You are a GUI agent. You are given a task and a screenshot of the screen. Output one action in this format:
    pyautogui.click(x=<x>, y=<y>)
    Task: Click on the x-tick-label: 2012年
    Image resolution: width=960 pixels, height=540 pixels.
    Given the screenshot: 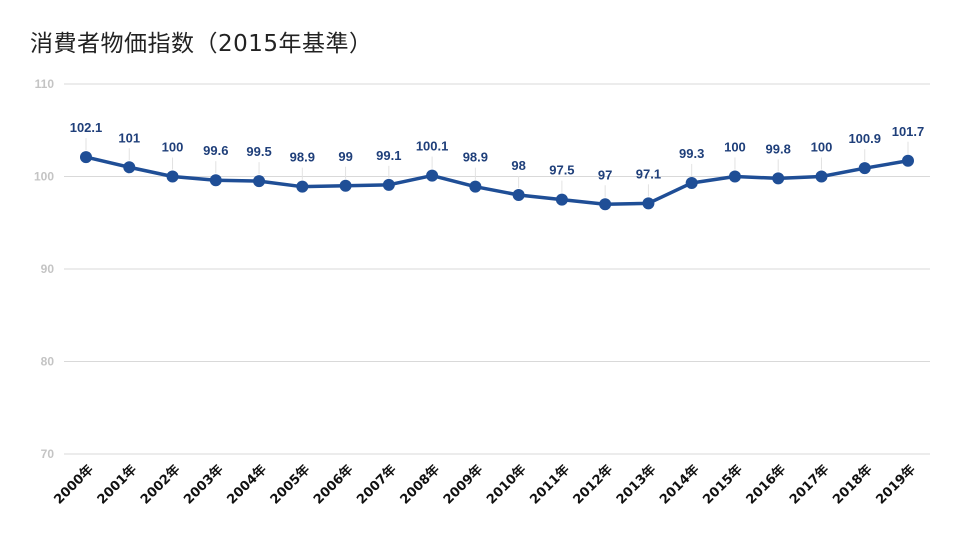 What is the action you would take?
    pyautogui.click(x=593, y=485)
    